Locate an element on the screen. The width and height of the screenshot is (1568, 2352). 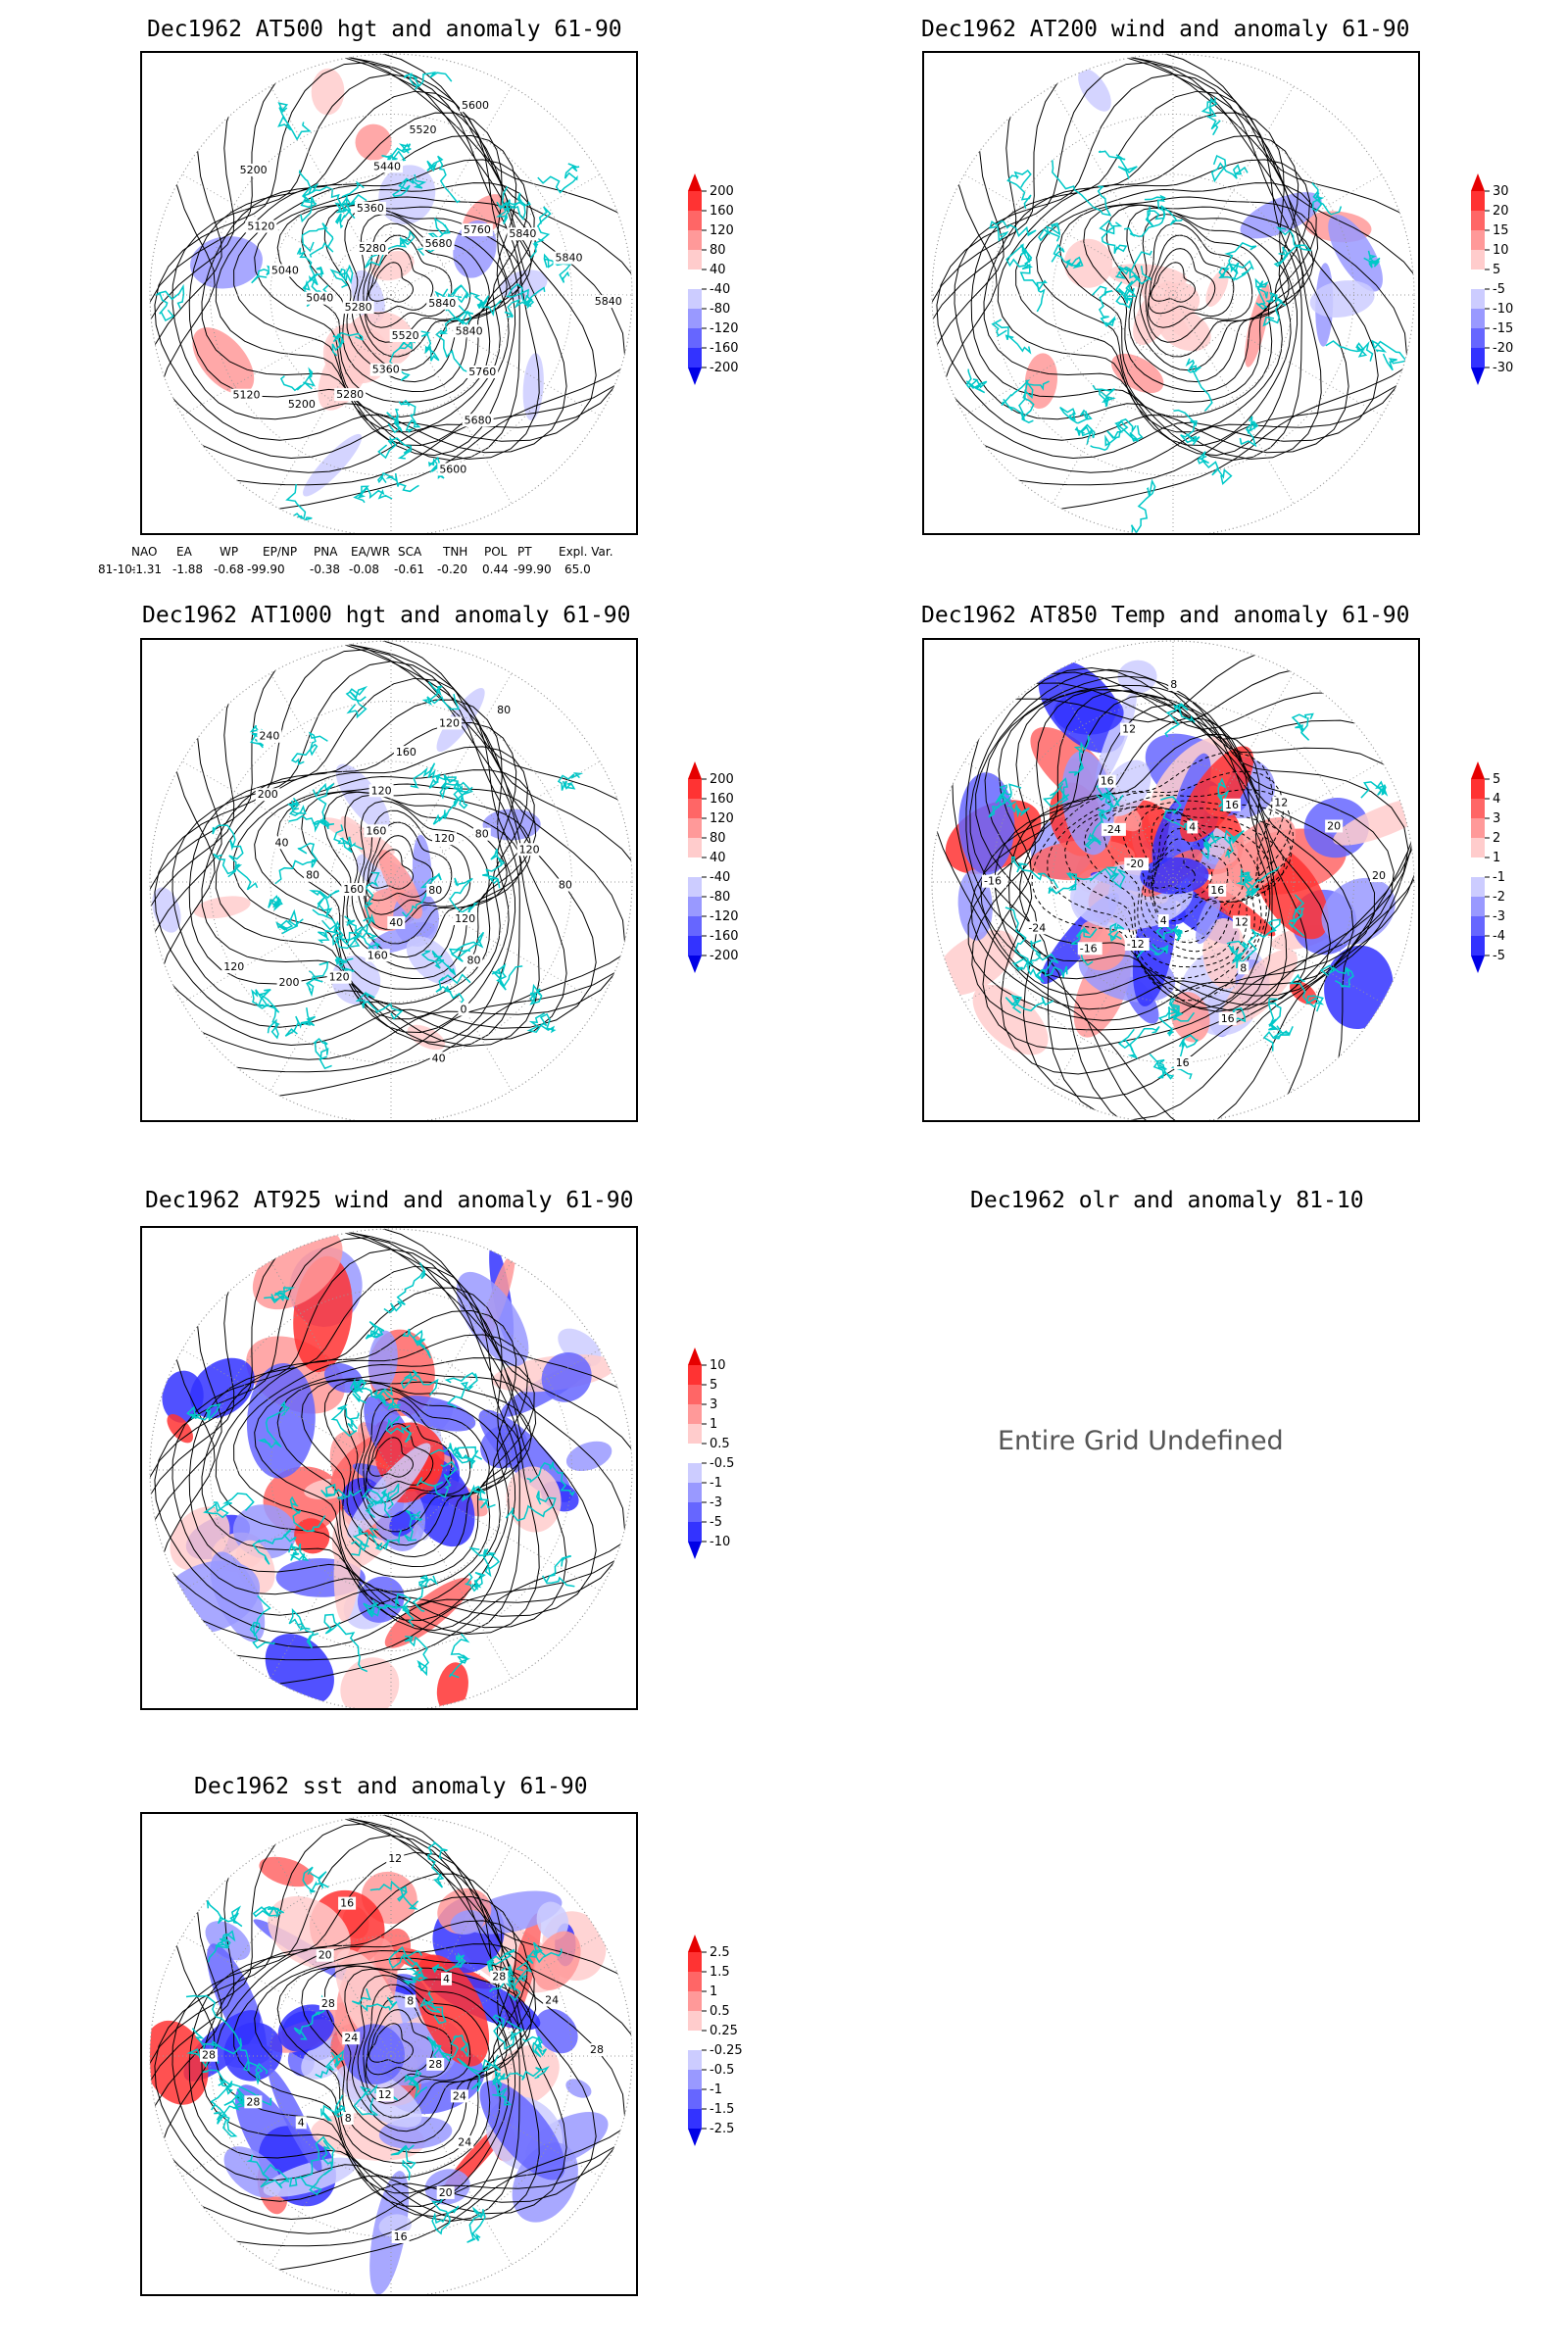
colorbar-tick-label: 5 is located at coordinates (713, 1385).